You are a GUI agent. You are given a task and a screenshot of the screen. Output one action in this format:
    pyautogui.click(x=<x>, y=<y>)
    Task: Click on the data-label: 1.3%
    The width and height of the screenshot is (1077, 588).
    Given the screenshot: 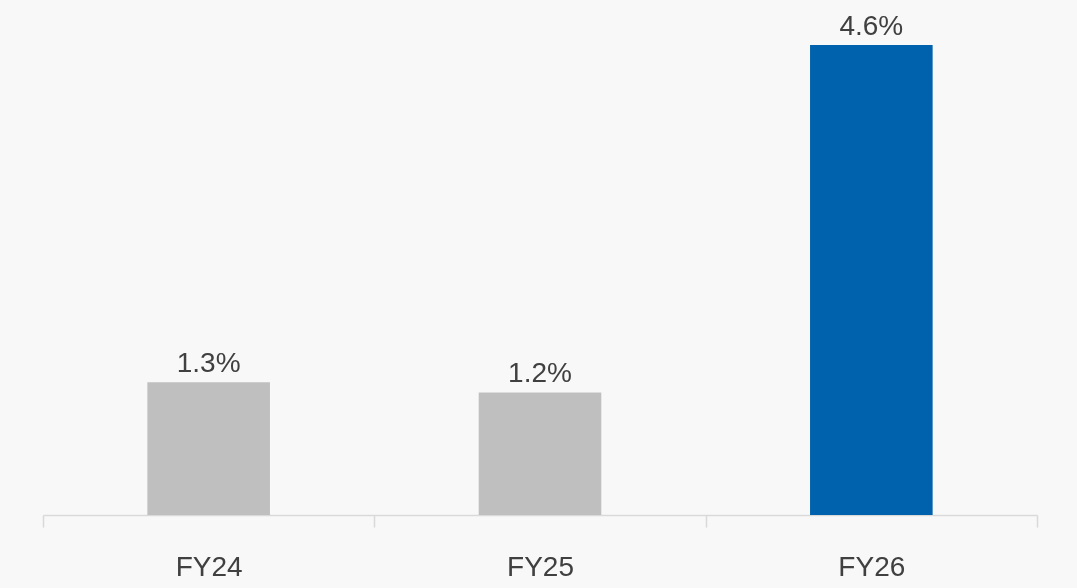 What is the action you would take?
    pyautogui.click(x=208, y=363)
    